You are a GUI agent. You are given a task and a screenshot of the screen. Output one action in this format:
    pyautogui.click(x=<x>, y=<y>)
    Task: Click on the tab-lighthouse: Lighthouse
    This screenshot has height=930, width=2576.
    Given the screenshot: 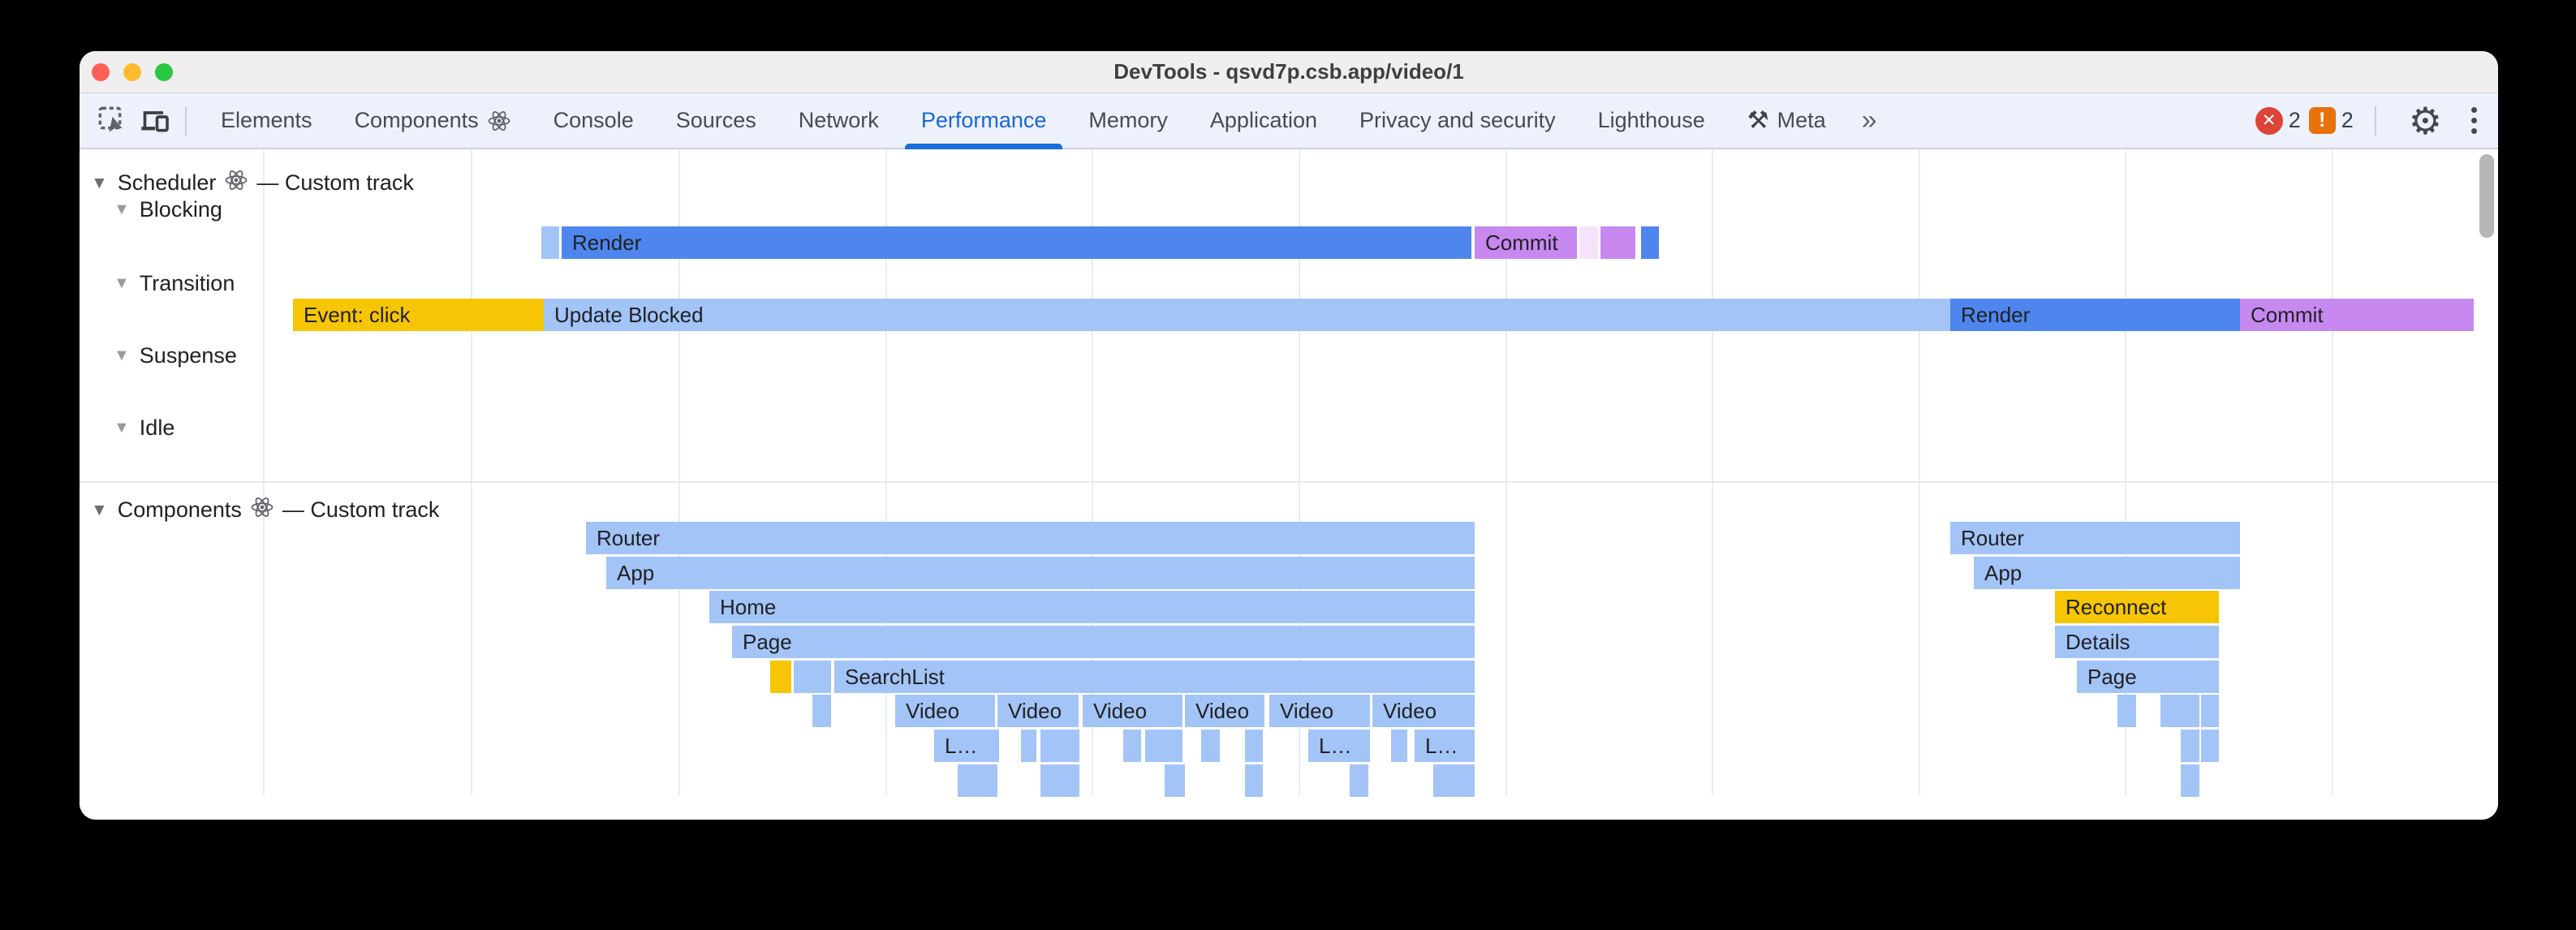 What is the action you would take?
    pyautogui.click(x=1652, y=120)
    